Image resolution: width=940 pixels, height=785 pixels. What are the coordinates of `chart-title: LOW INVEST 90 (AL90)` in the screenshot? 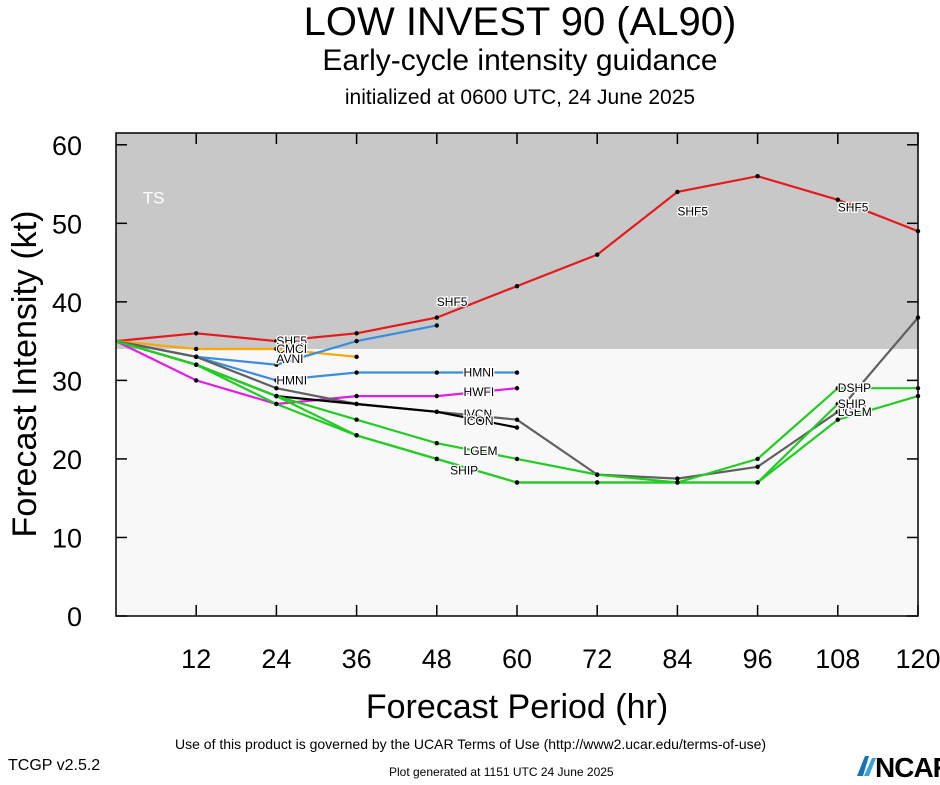 It's located at (520, 22).